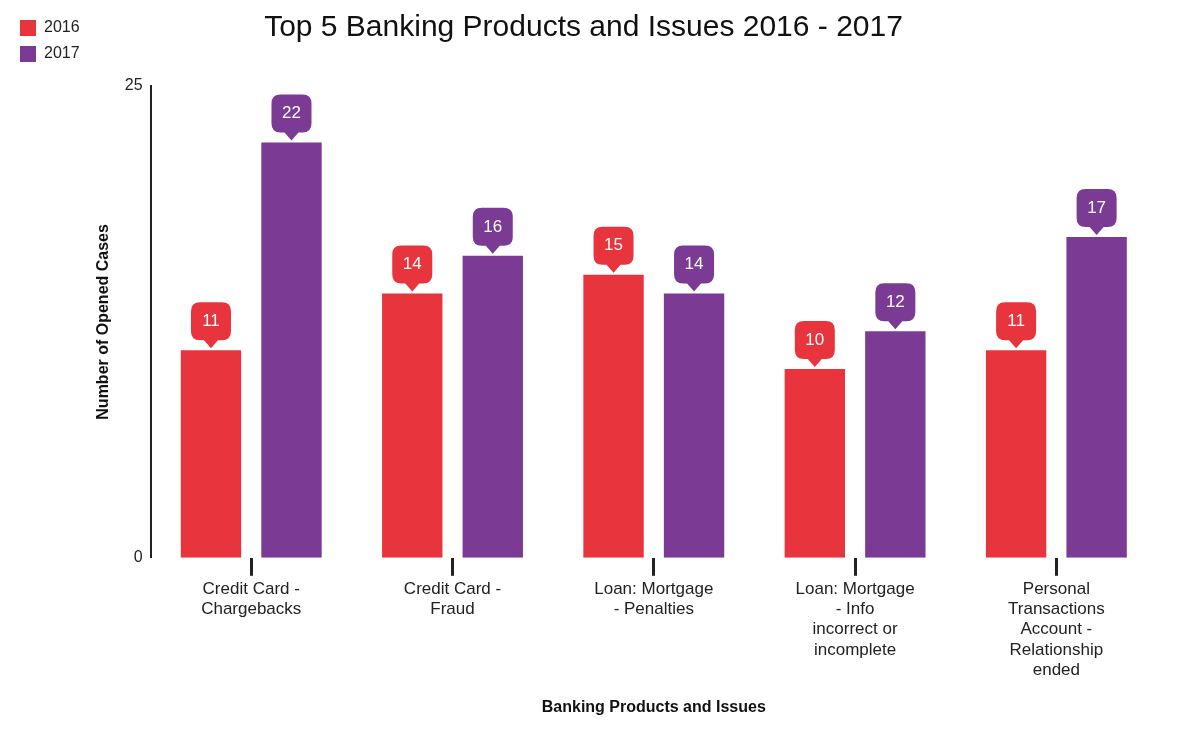 Image resolution: width=1187 pixels, height=731 pixels. What do you see at coordinates (452, 598) in the screenshot?
I see `x-tick-label: Credit Card - Fraud` at bounding box center [452, 598].